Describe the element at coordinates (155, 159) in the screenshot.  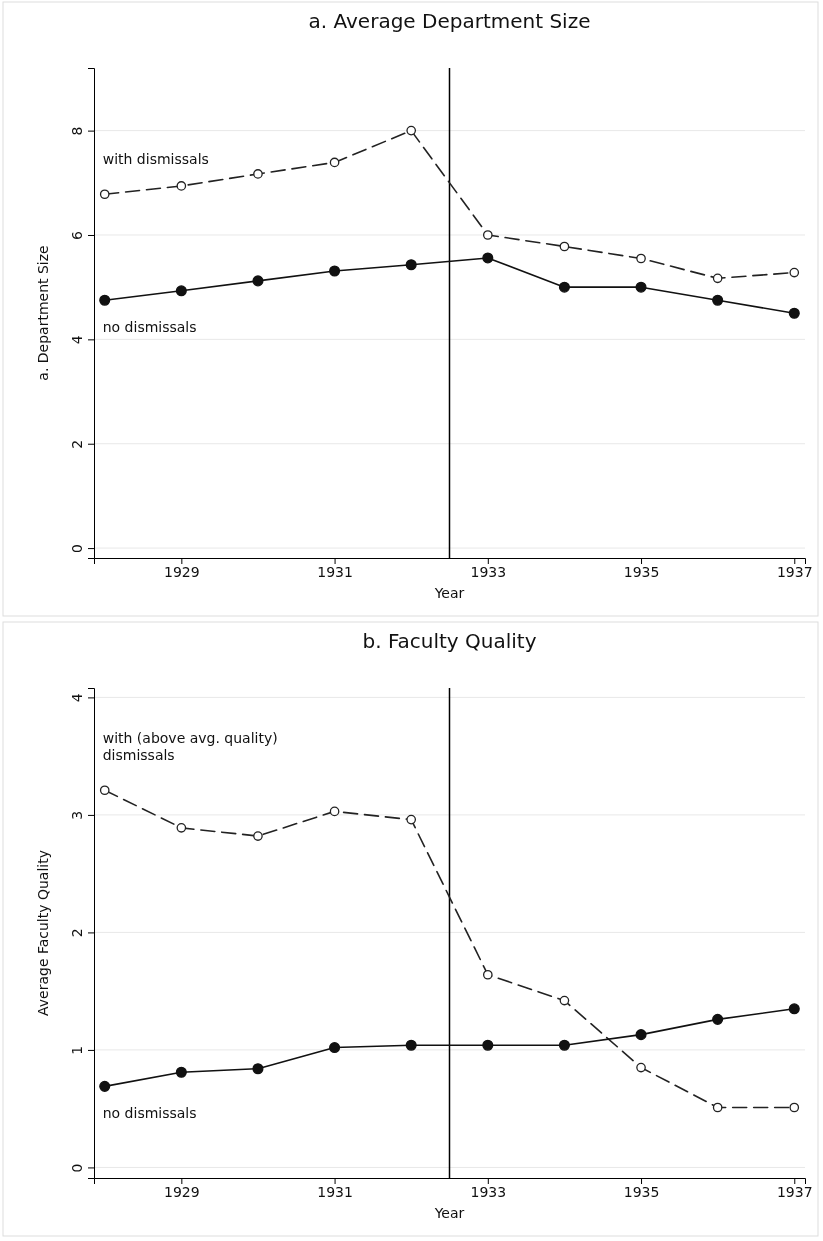
I see `series-label: with dismissals` at that location.